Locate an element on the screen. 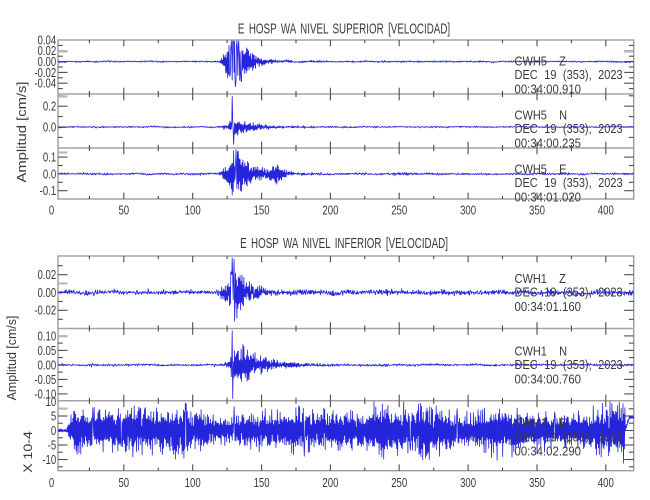 The image size is (650, 500). svg-text: 00:34:01.020 is located at coordinates (548, 197).